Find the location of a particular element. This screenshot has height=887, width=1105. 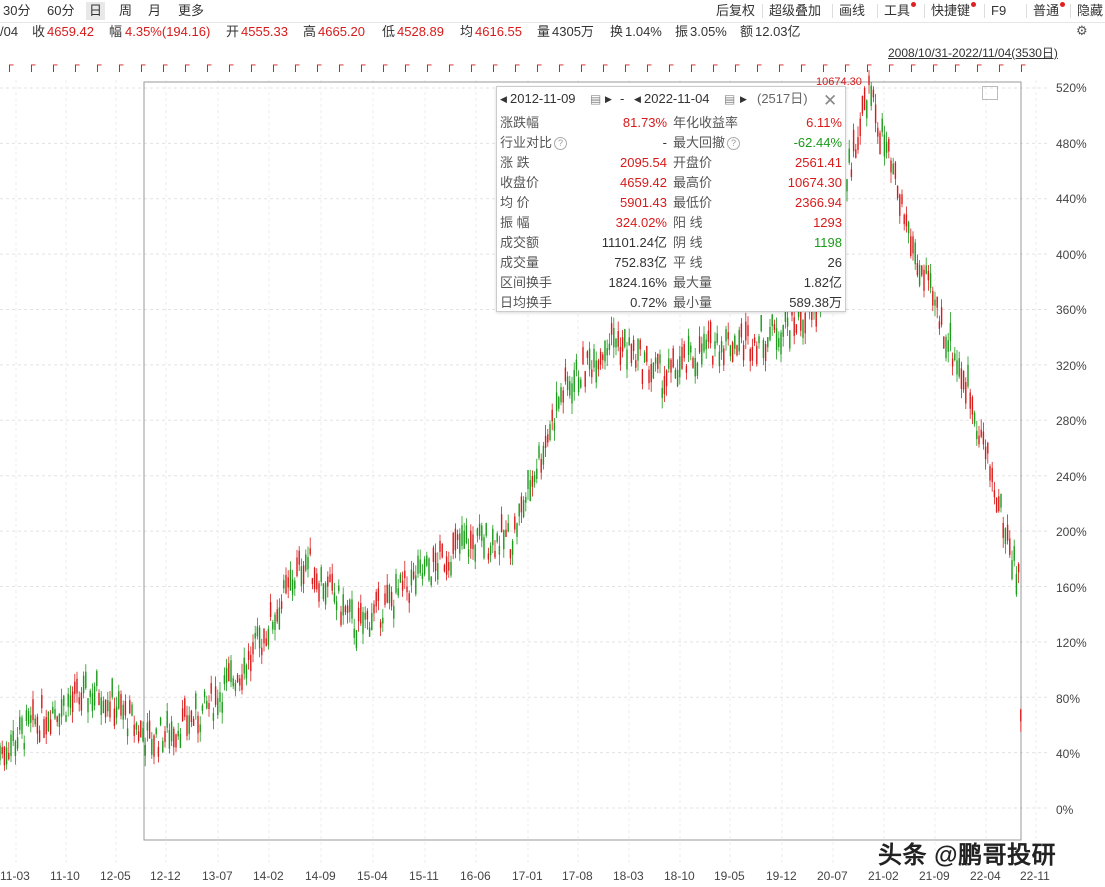

stat-label: 年化收益率 is located at coordinates (706, 122).